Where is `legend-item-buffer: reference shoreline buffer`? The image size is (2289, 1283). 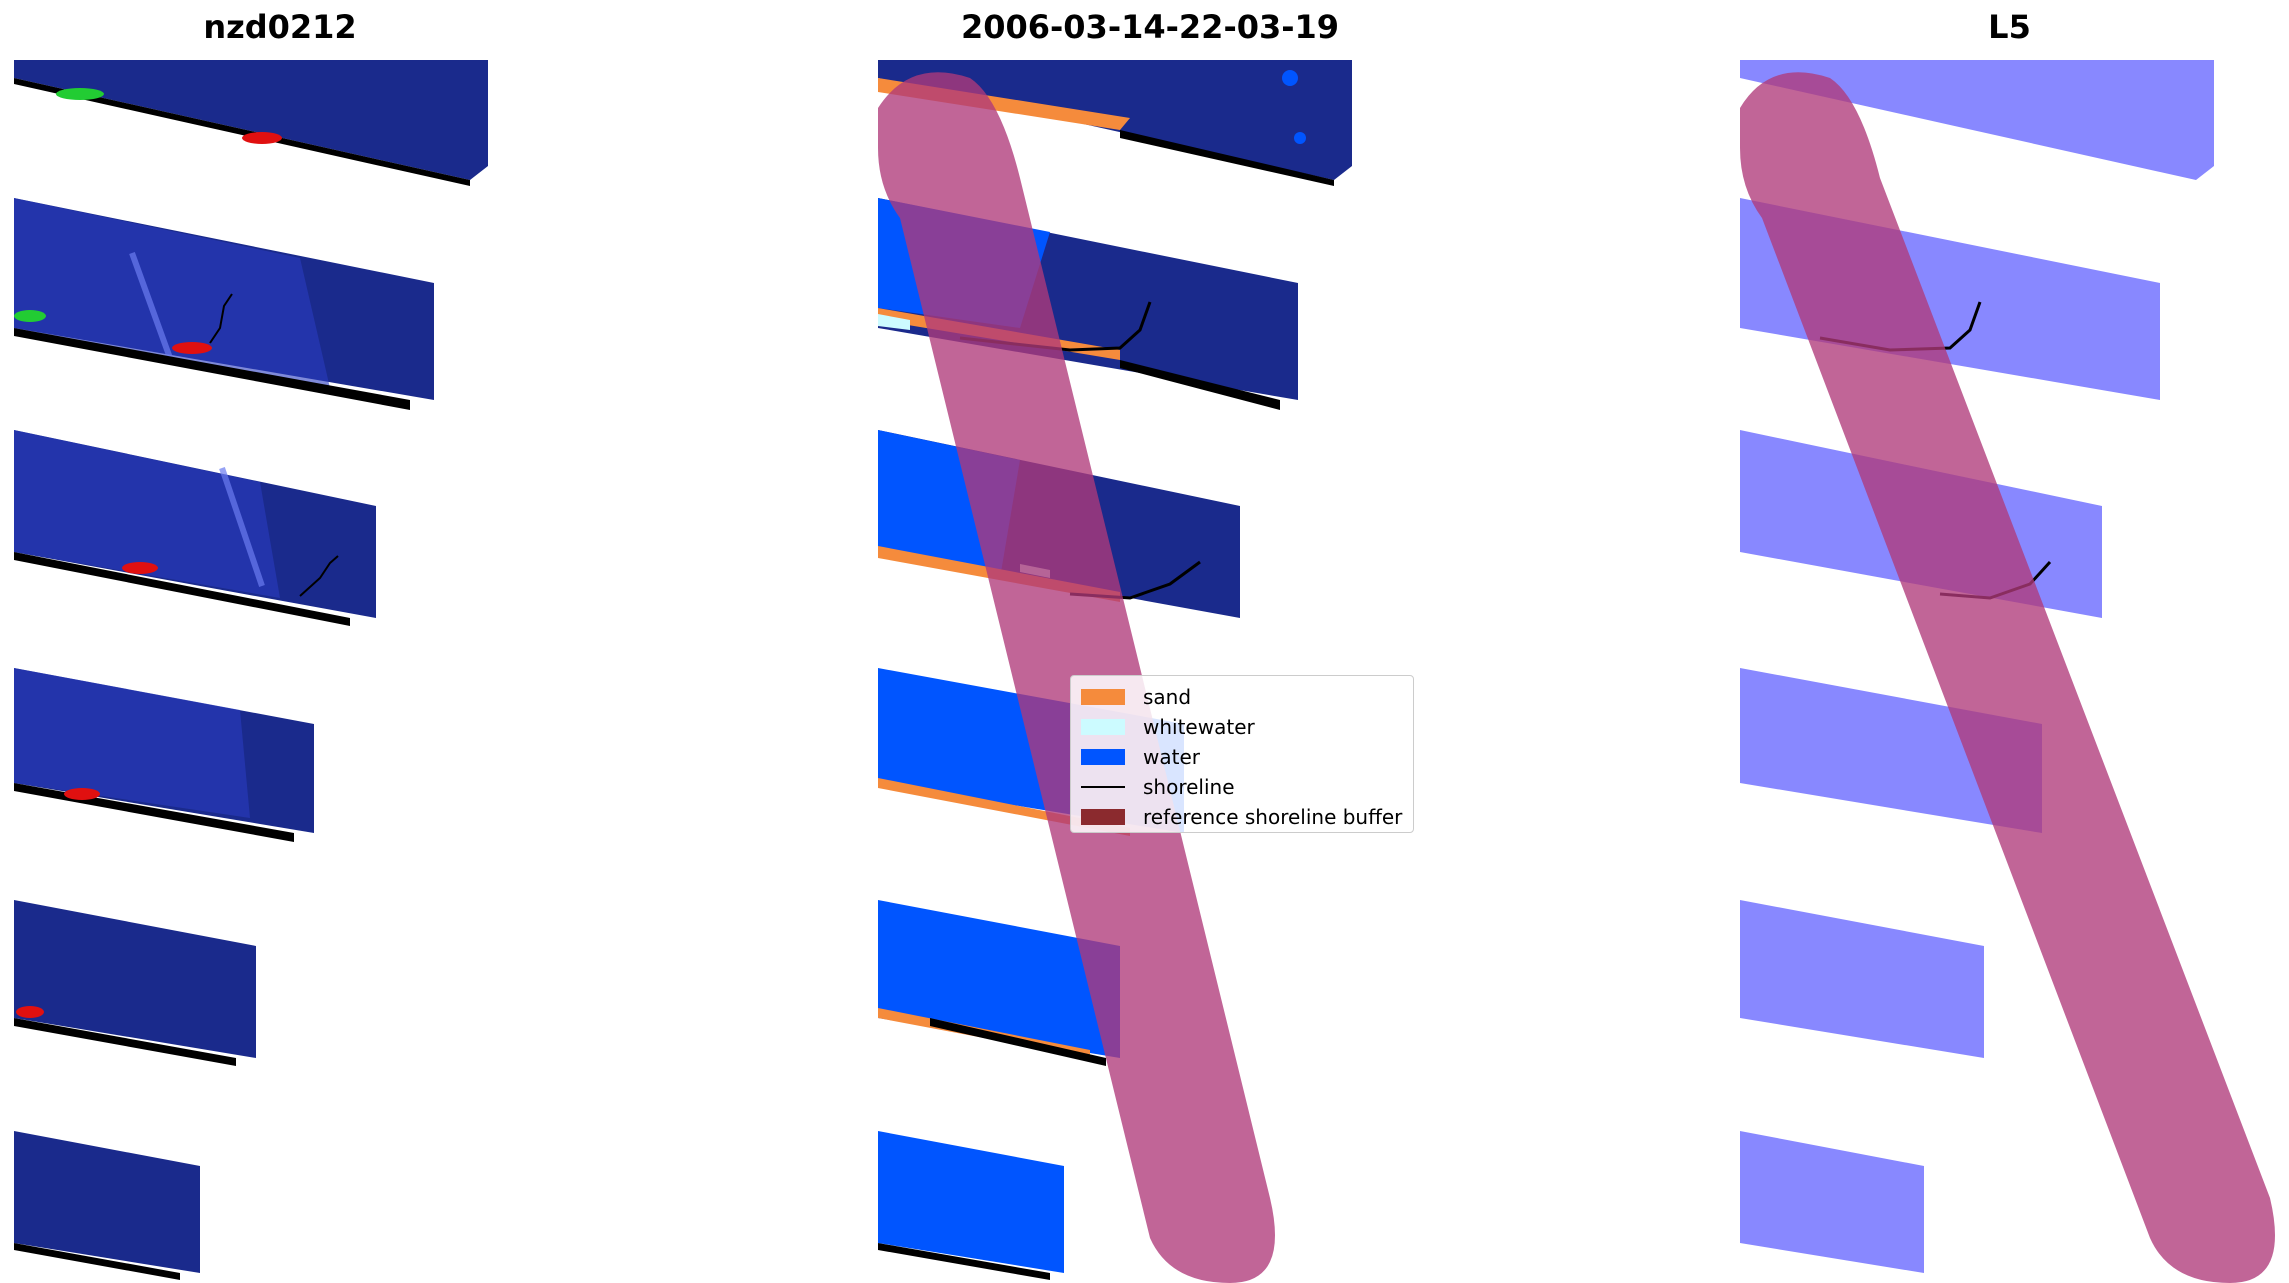
legend-item-buffer: reference shoreline buffer is located at coordinates (1242, 817).